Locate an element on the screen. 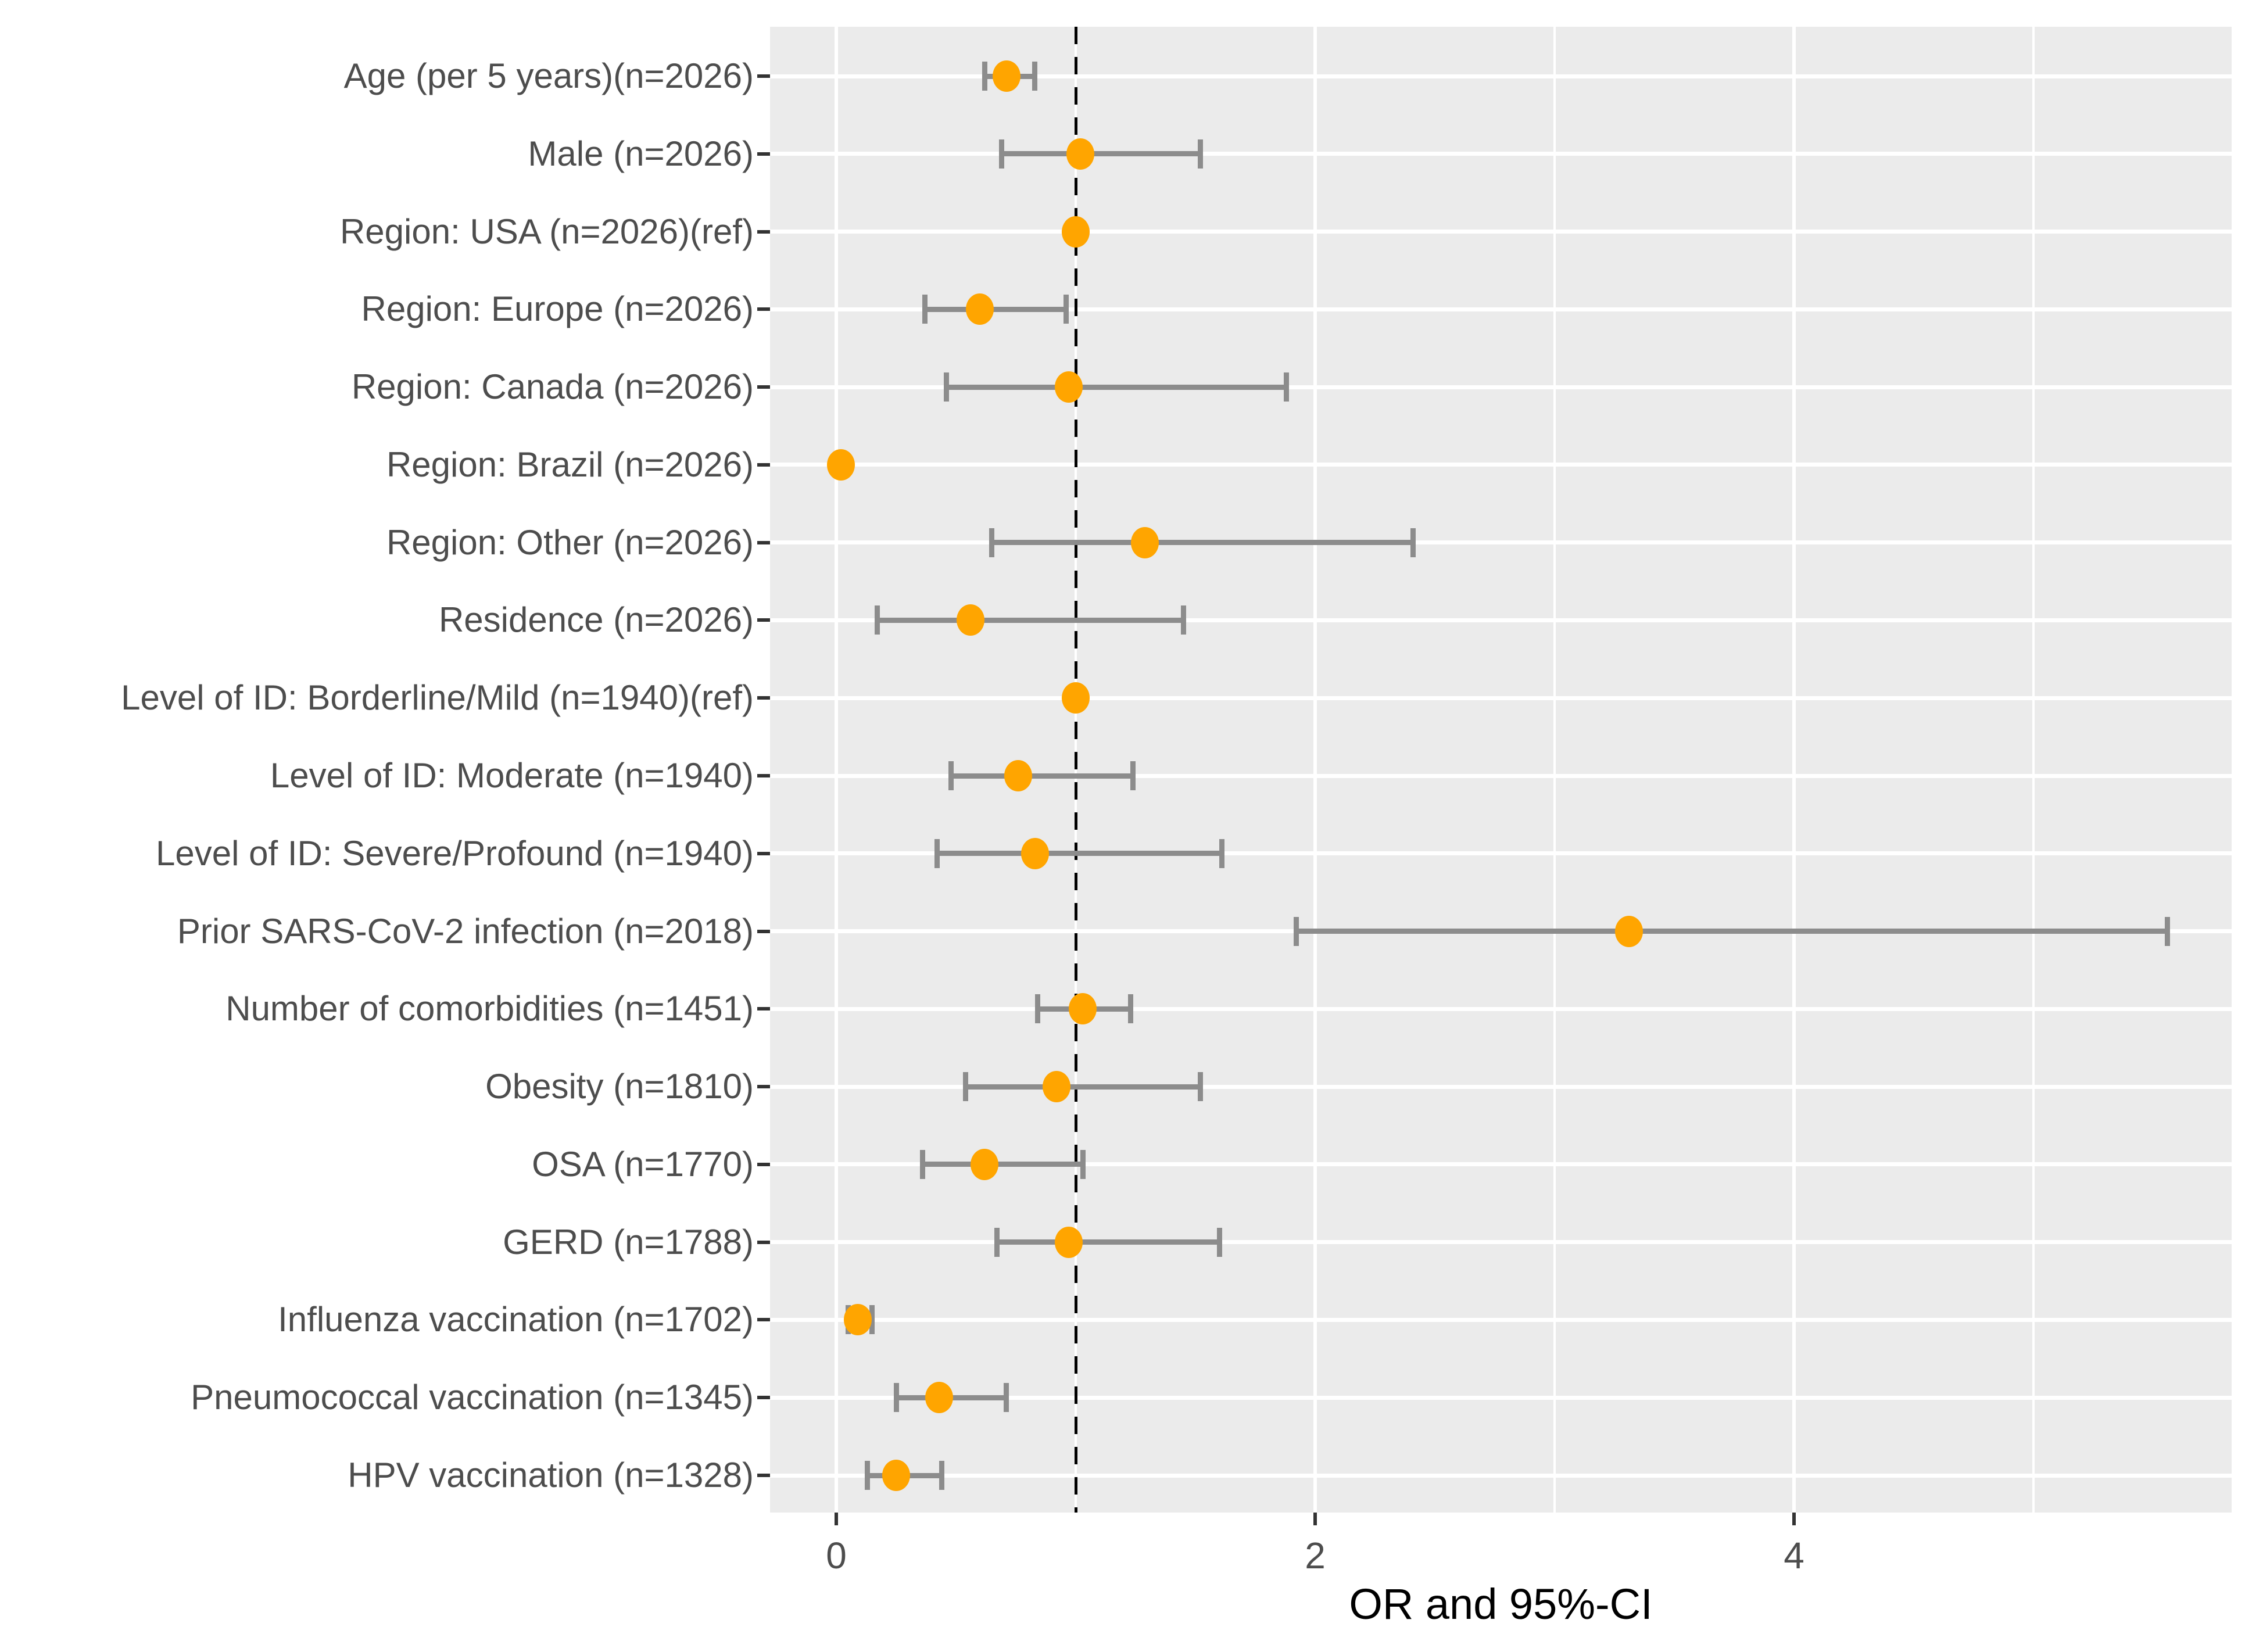 This screenshot has width=2263, height=1652. reference-line is located at coordinates (1075, 770).